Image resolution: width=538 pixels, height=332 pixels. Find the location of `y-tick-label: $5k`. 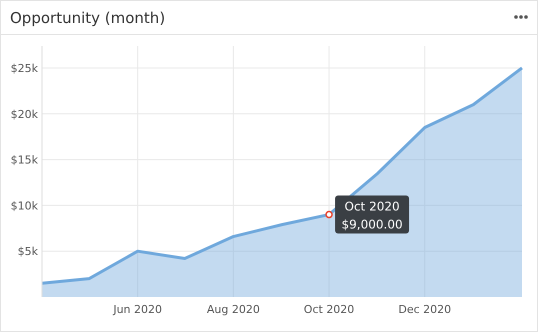

y-tick-label: $5k is located at coordinates (28, 251).